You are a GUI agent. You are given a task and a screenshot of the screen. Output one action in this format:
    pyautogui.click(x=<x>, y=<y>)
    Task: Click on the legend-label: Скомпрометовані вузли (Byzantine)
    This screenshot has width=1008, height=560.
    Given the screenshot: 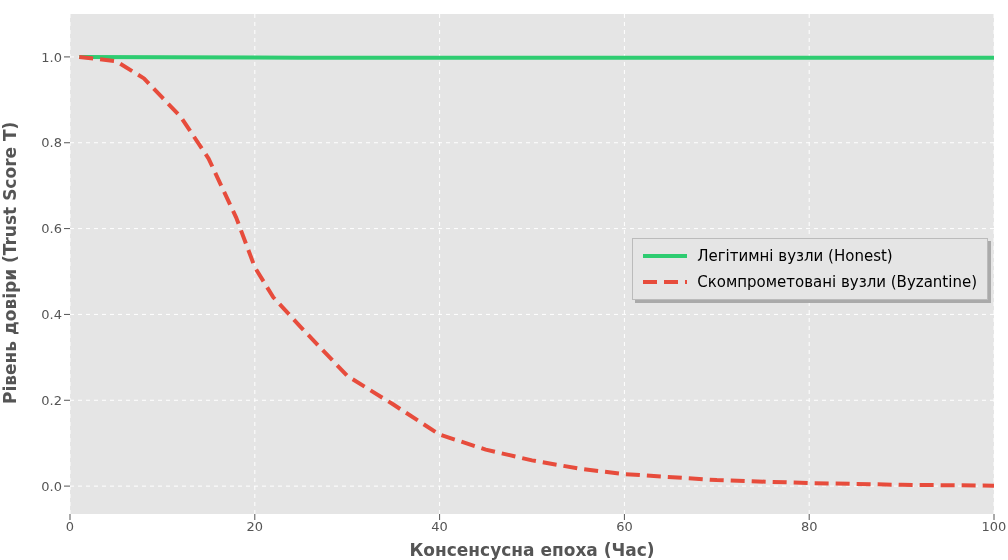 What is the action you would take?
    pyautogui.click(x=837, y=282)
    